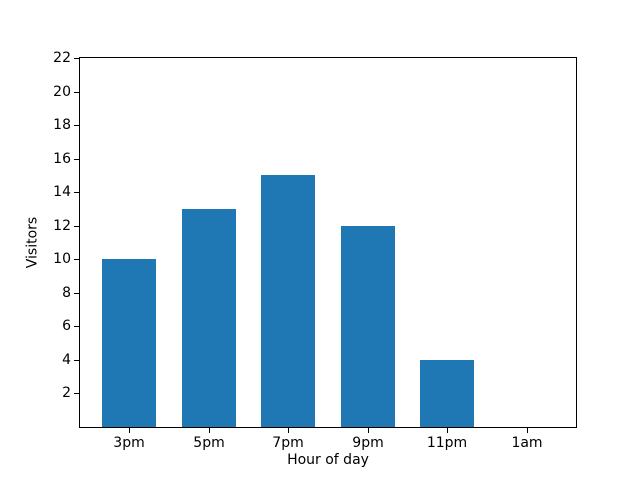  Describe the element at coordinates (447, 393) in the screenshot. I see `bar-11pm` at that location.